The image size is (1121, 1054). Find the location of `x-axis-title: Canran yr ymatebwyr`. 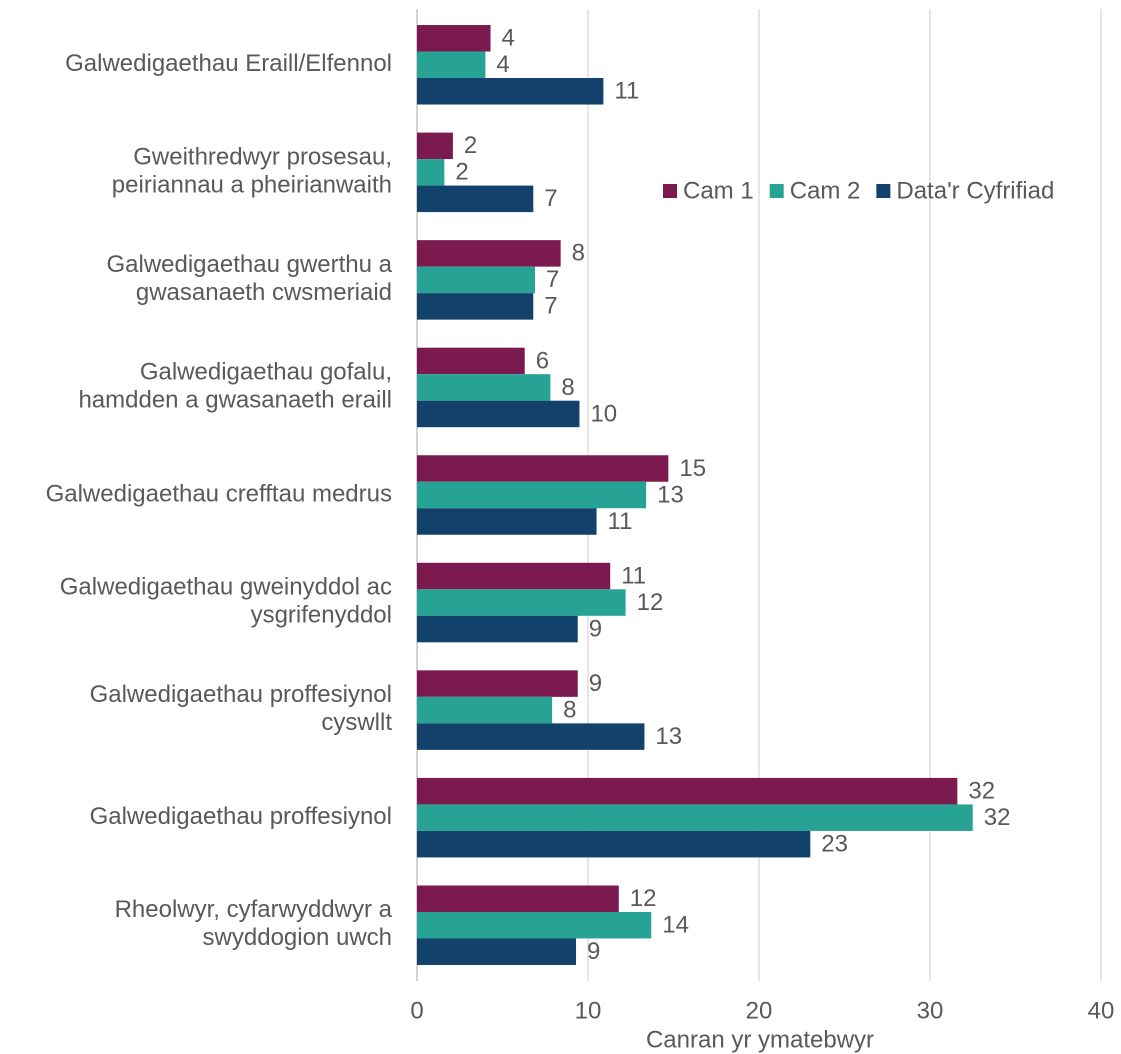

x-axis-title: Canran yr ymatebwyr is located at coordinates (760, 1039).